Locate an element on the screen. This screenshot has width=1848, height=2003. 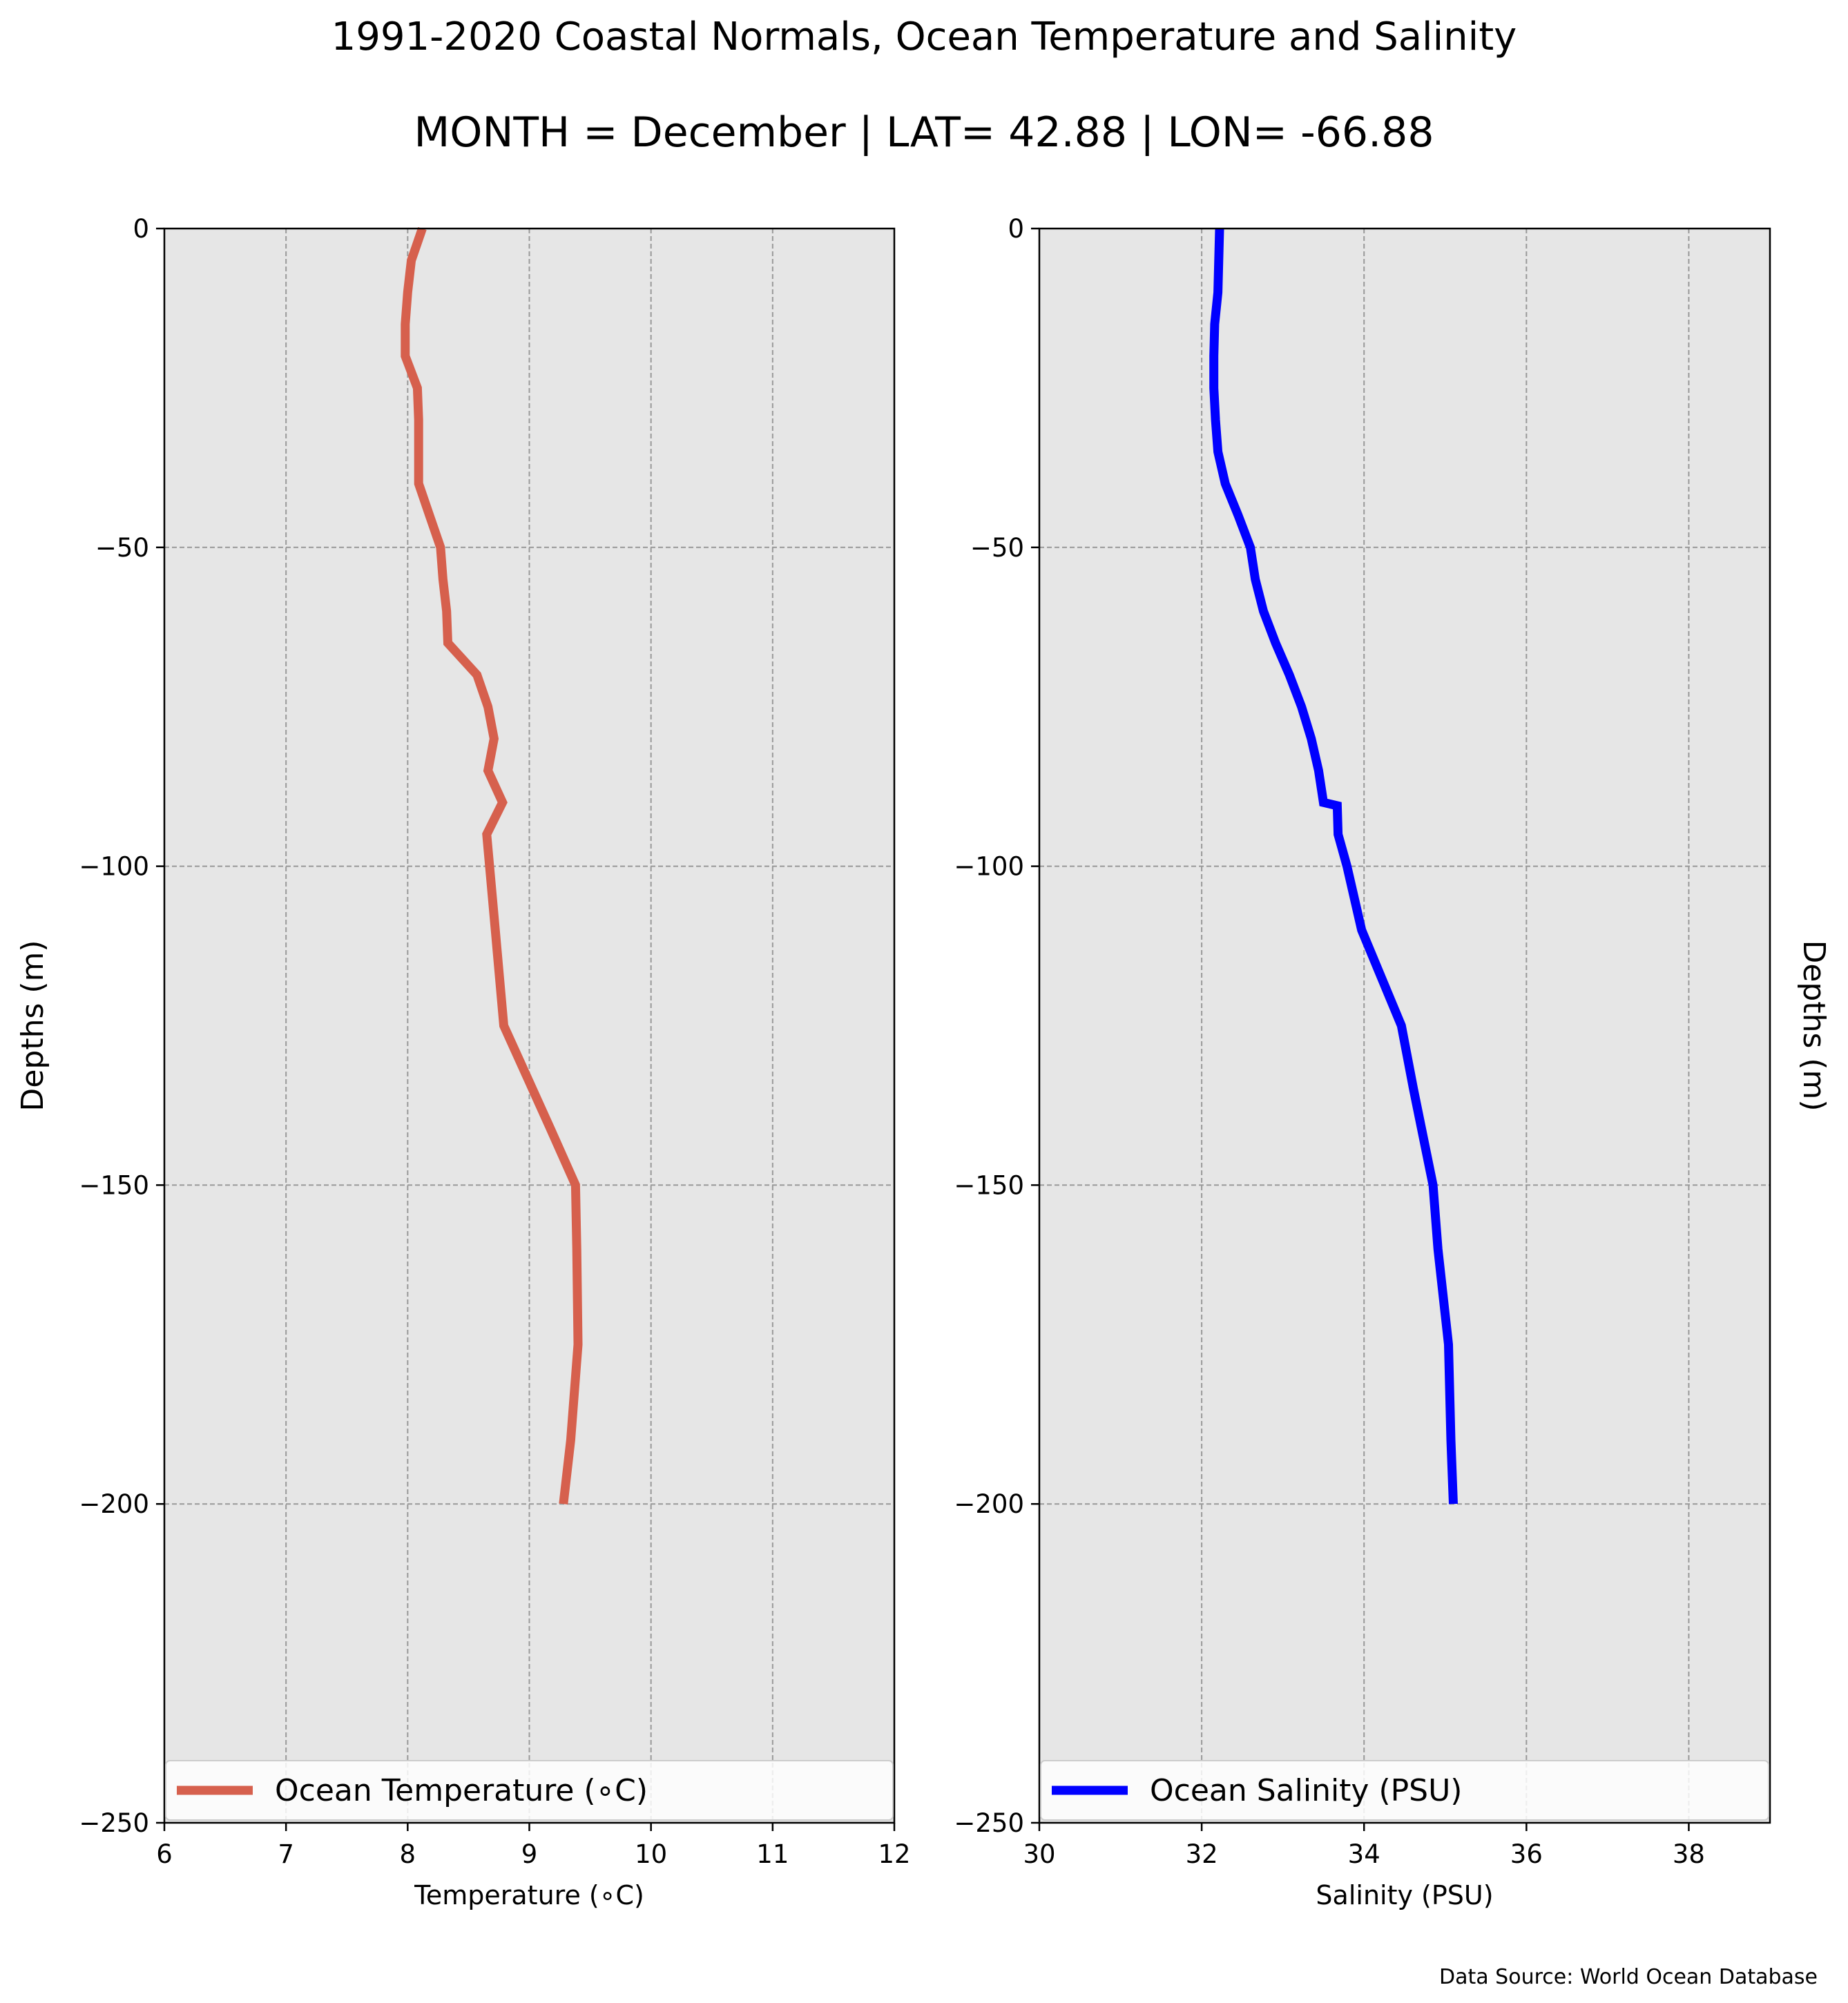
x-tick-label: 38 is located at coordinates (1689, 1854).